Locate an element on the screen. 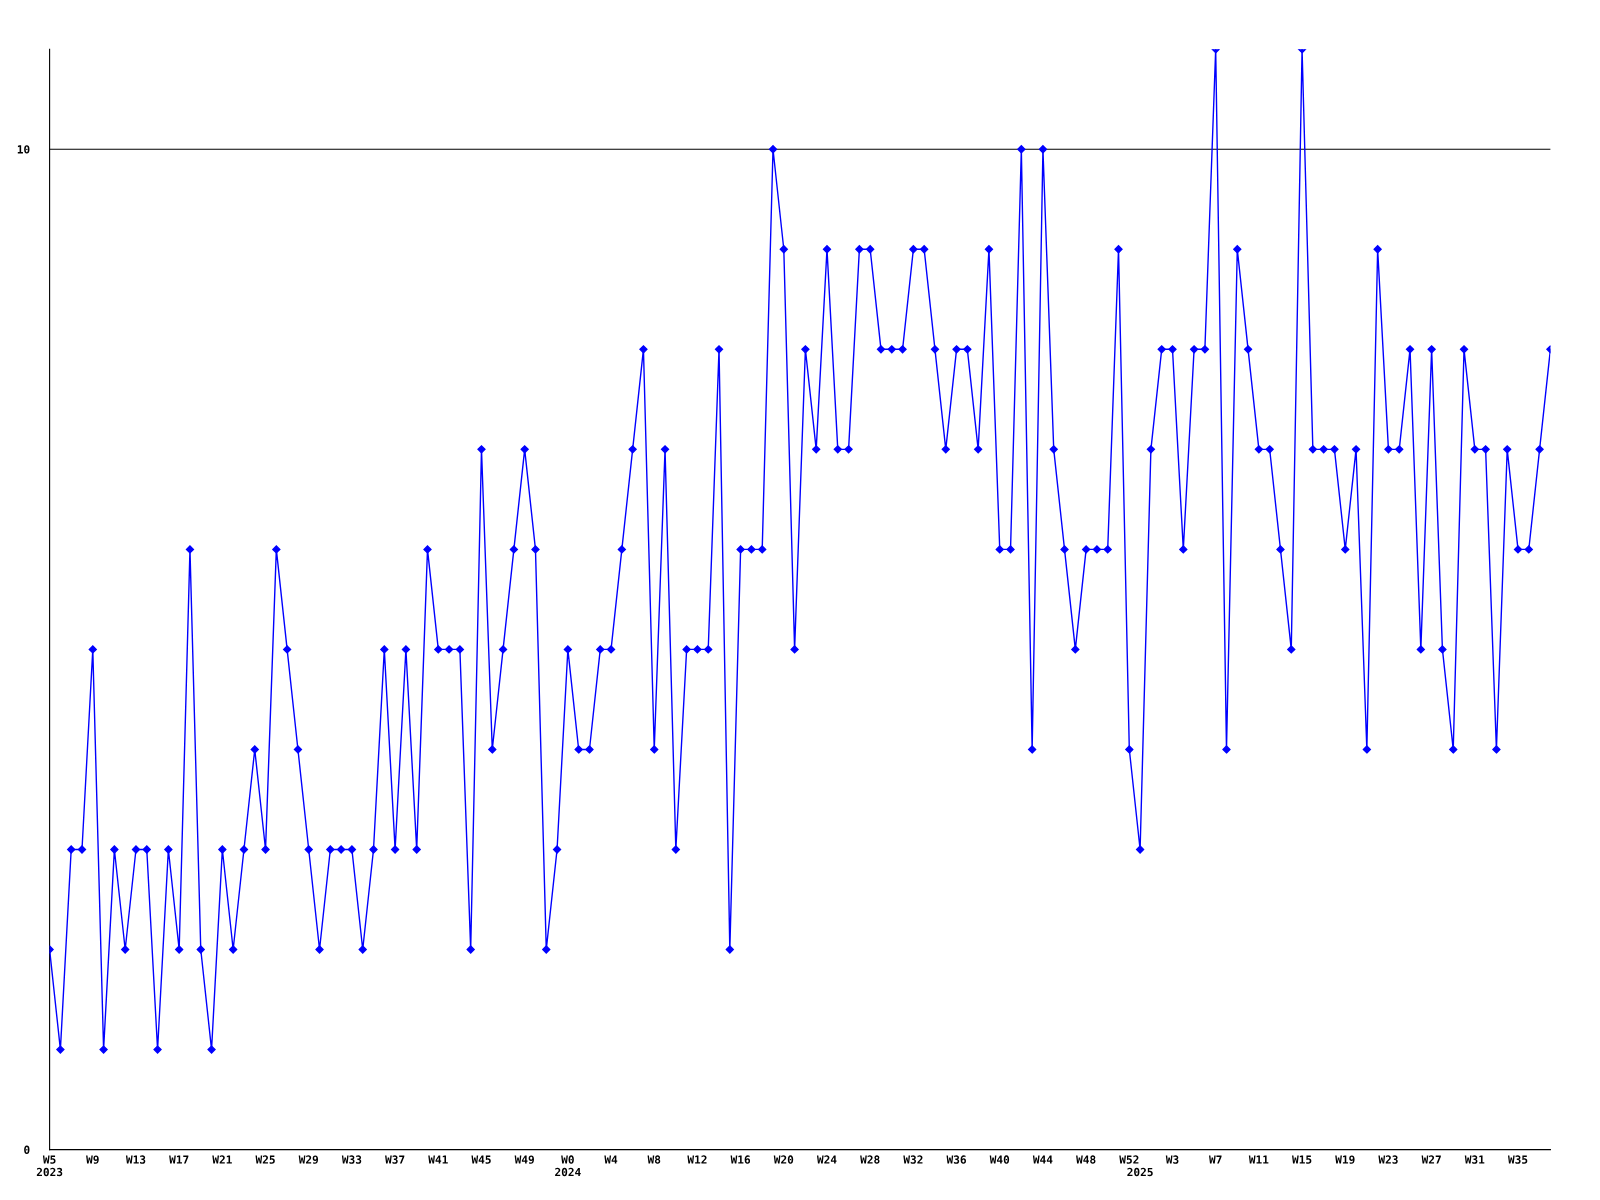 This screenshot has height=1200, width=1600. x-tick-label: W52 is located at coordinates (1129, 1159).